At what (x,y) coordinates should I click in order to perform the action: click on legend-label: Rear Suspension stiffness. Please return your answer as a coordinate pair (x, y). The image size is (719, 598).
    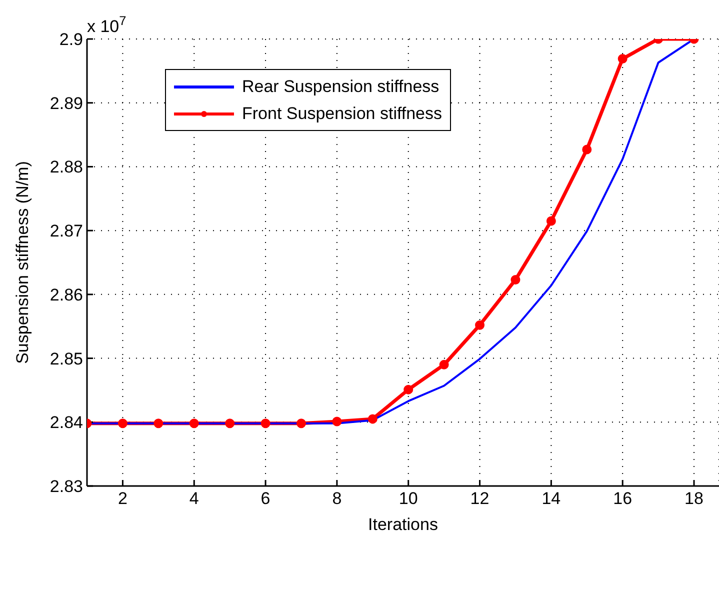
    Looking at the image, I should click on (341, 86).